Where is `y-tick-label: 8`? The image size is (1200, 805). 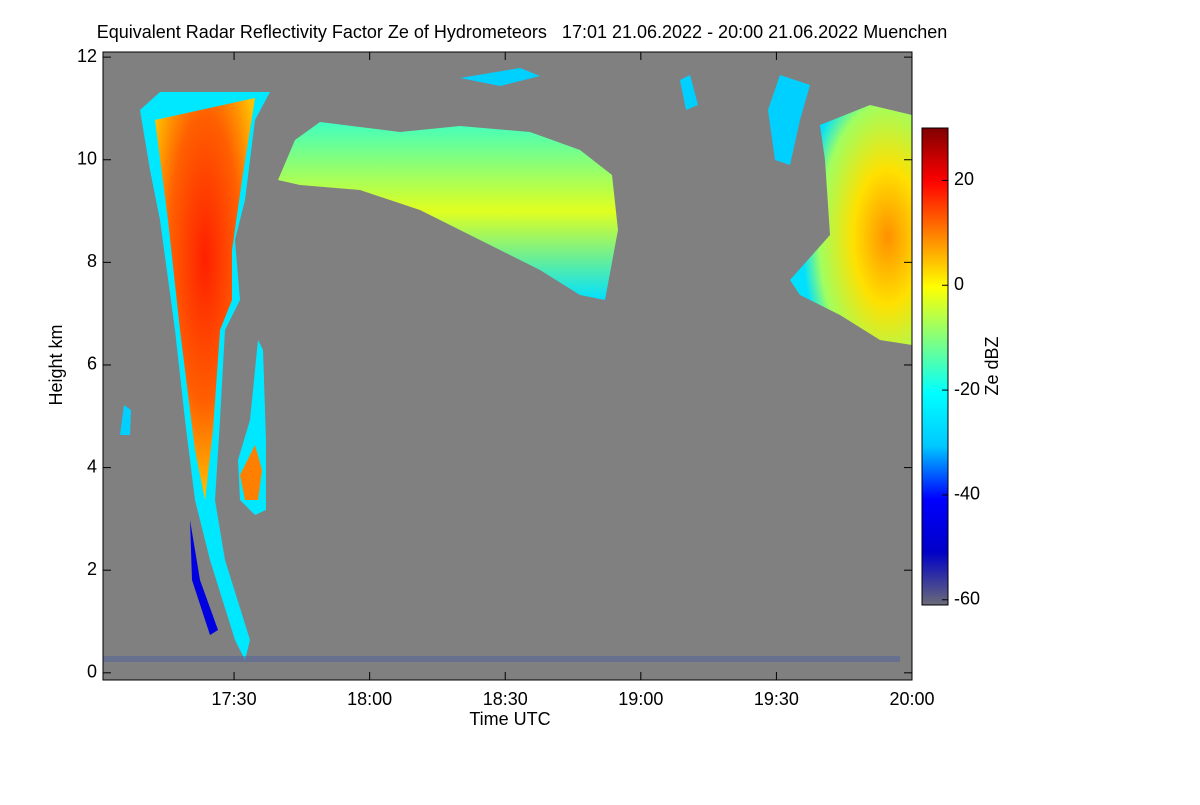 y-tick-label: 8 is located at coordinates (92, 261).